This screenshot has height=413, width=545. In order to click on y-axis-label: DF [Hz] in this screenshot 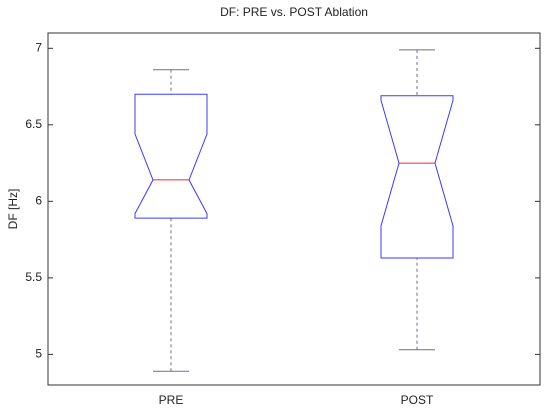, I will do `click(13, 209)`.